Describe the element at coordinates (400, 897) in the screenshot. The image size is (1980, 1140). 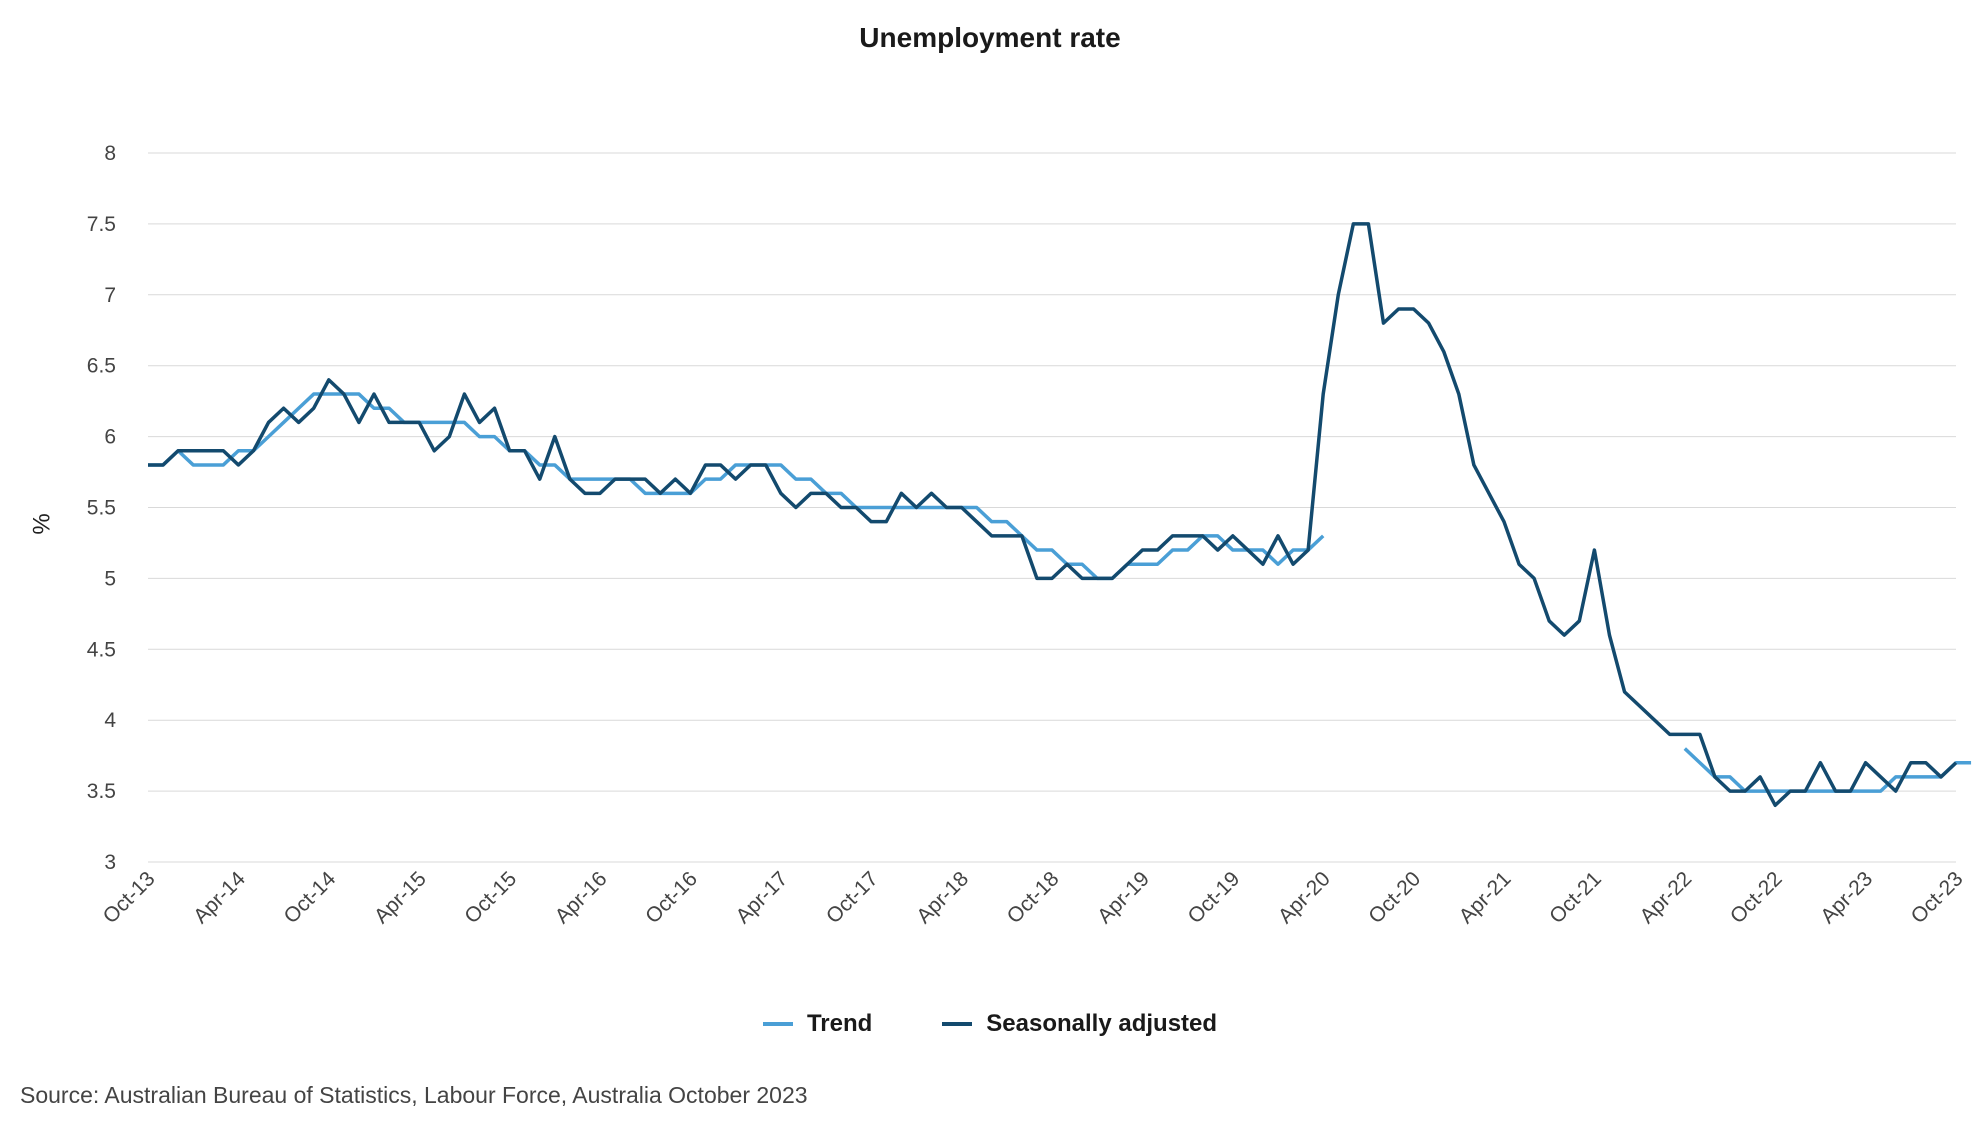
I see `x-tick-label: Apr-15` at that location.